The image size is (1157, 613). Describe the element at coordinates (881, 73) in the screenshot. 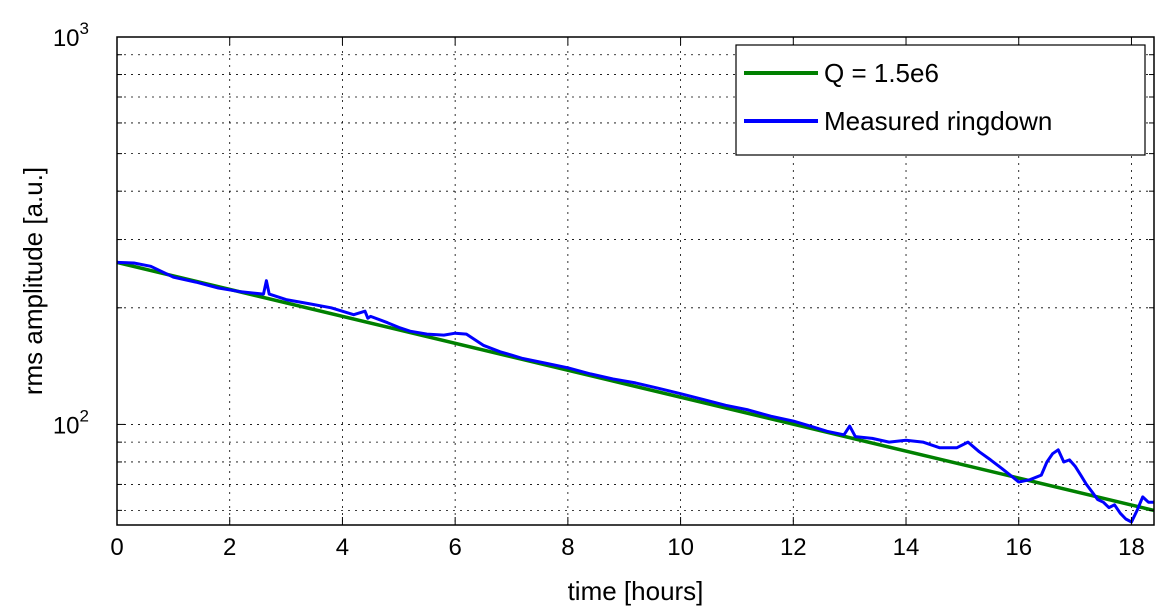

I see `legend-label-q: Q = 1.5e6` at that location.